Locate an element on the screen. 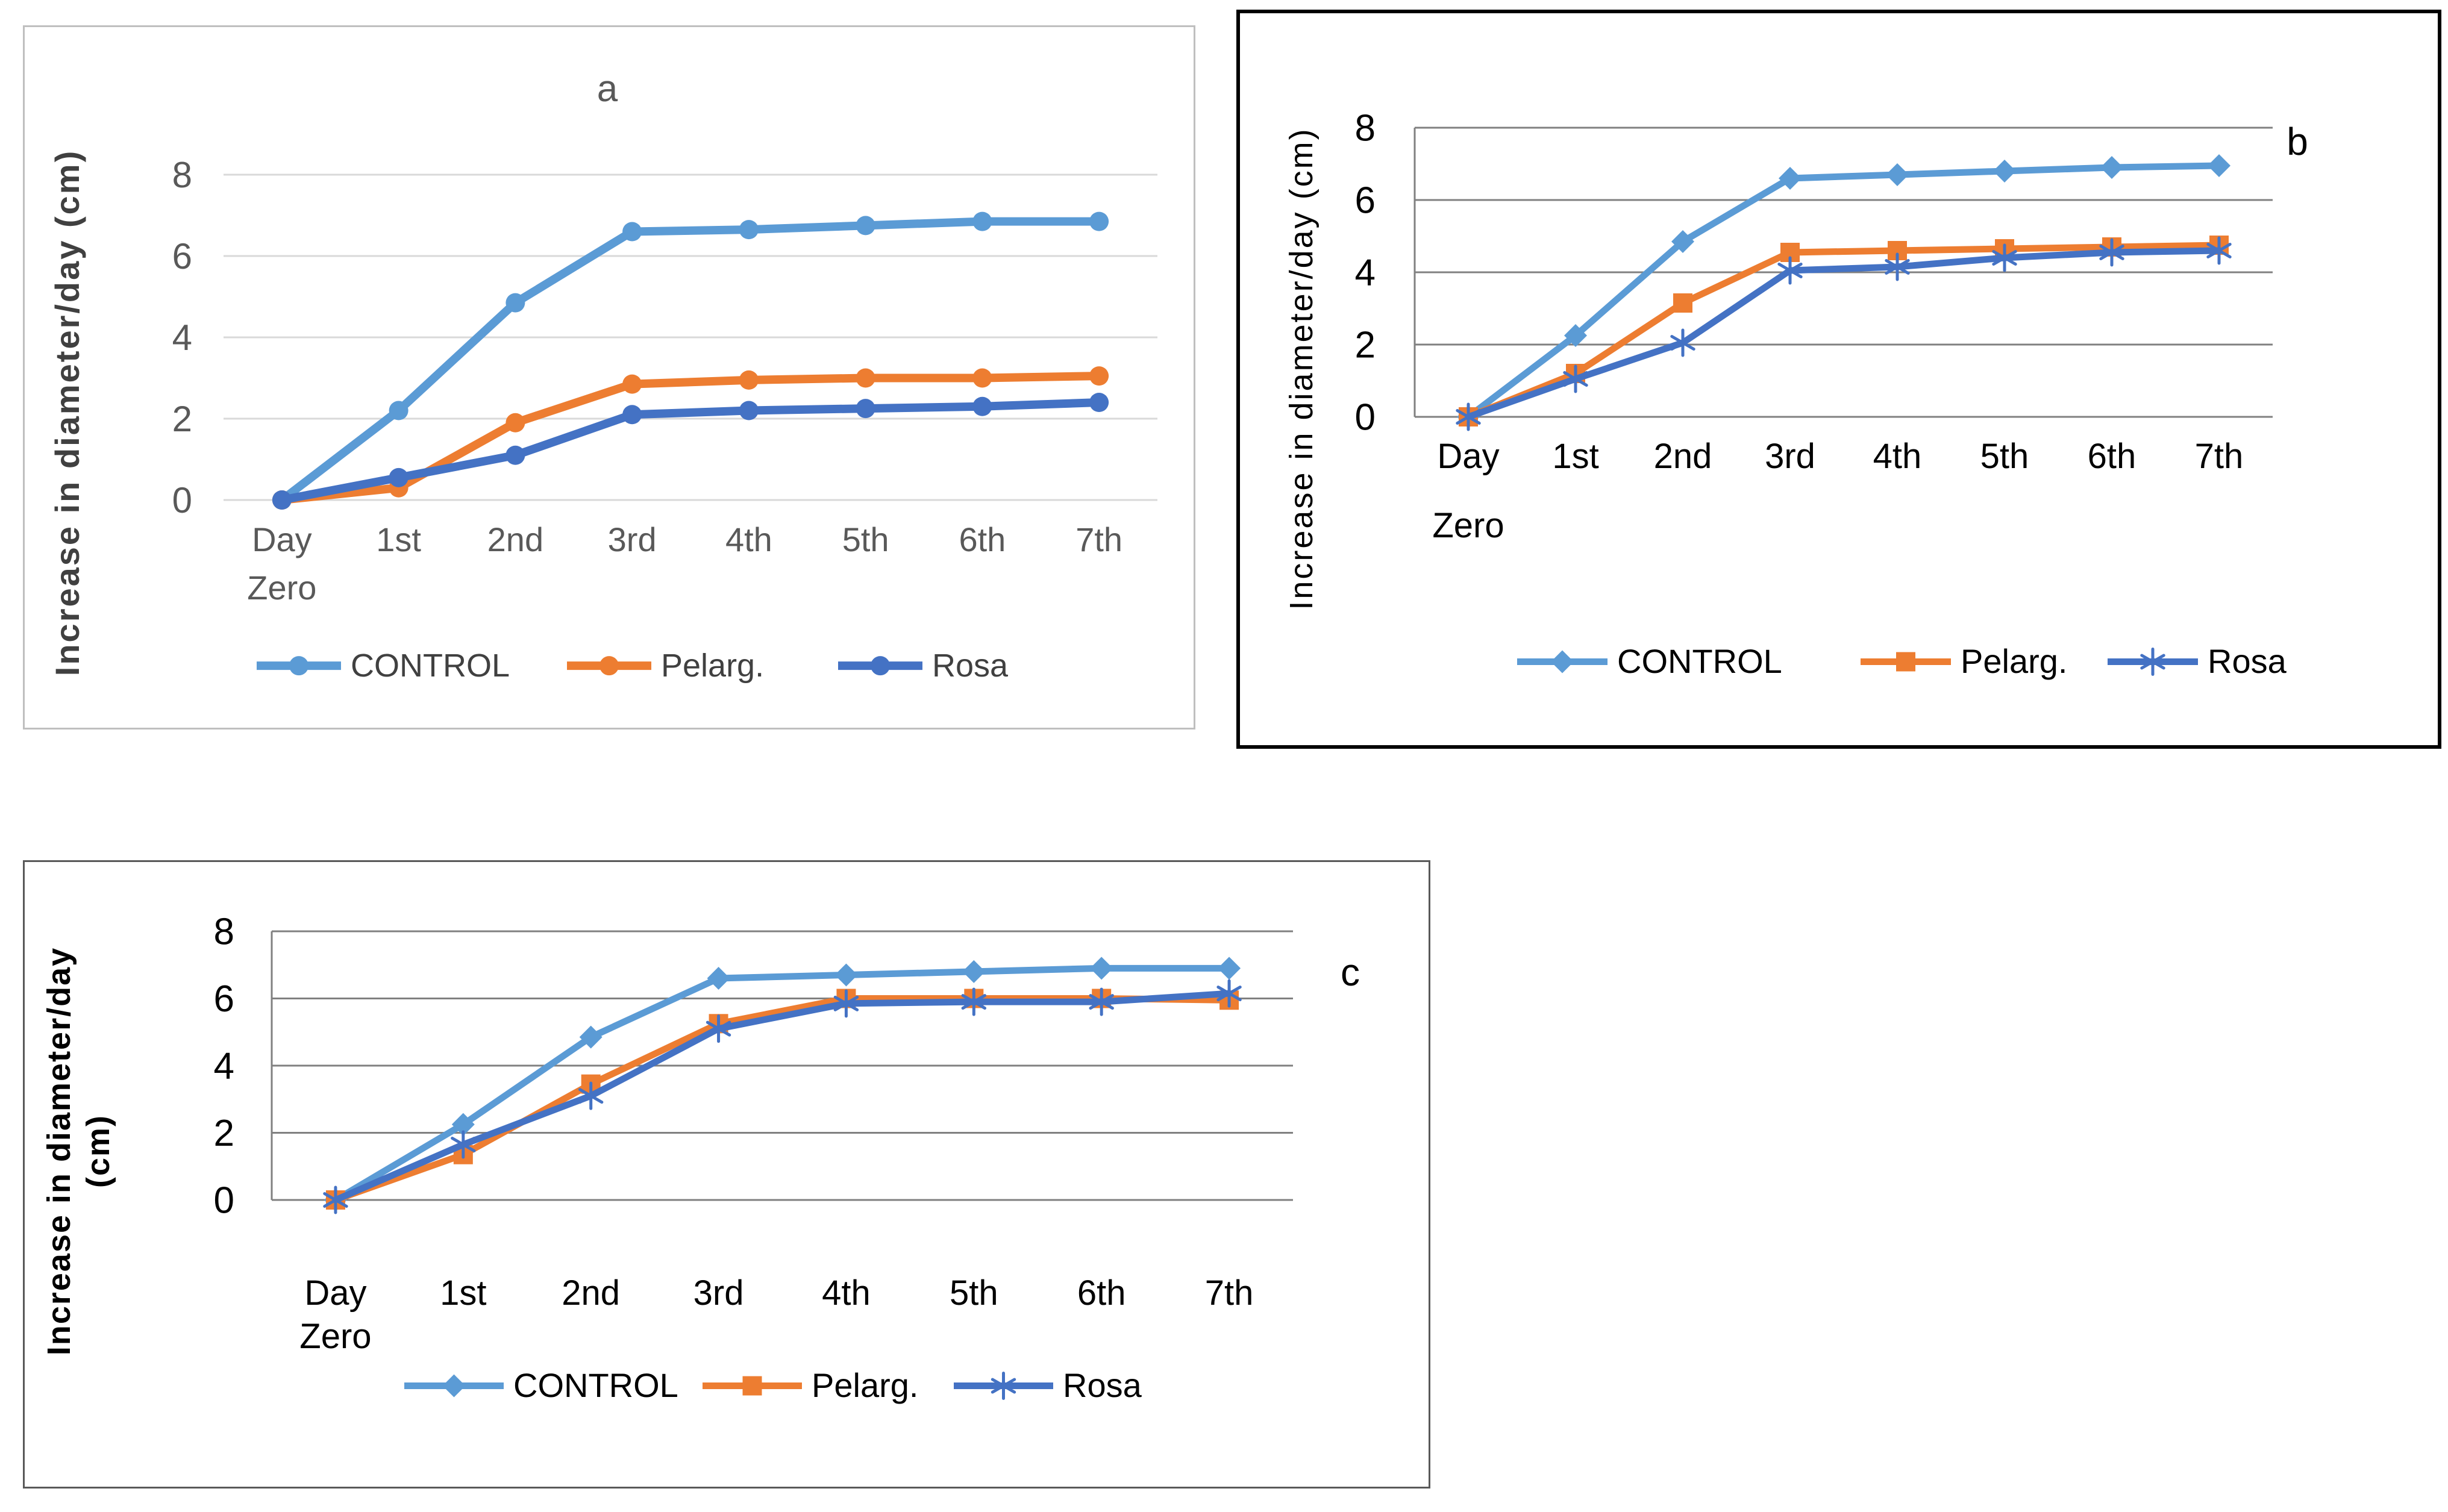  gridlines is located at coordinates (691, 337).